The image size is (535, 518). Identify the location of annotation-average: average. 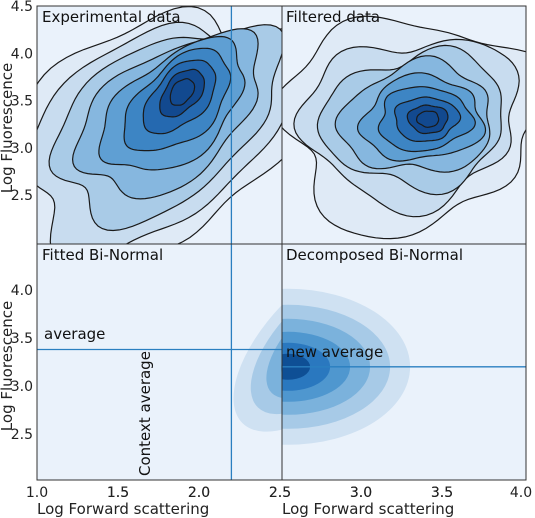
(74, 334).